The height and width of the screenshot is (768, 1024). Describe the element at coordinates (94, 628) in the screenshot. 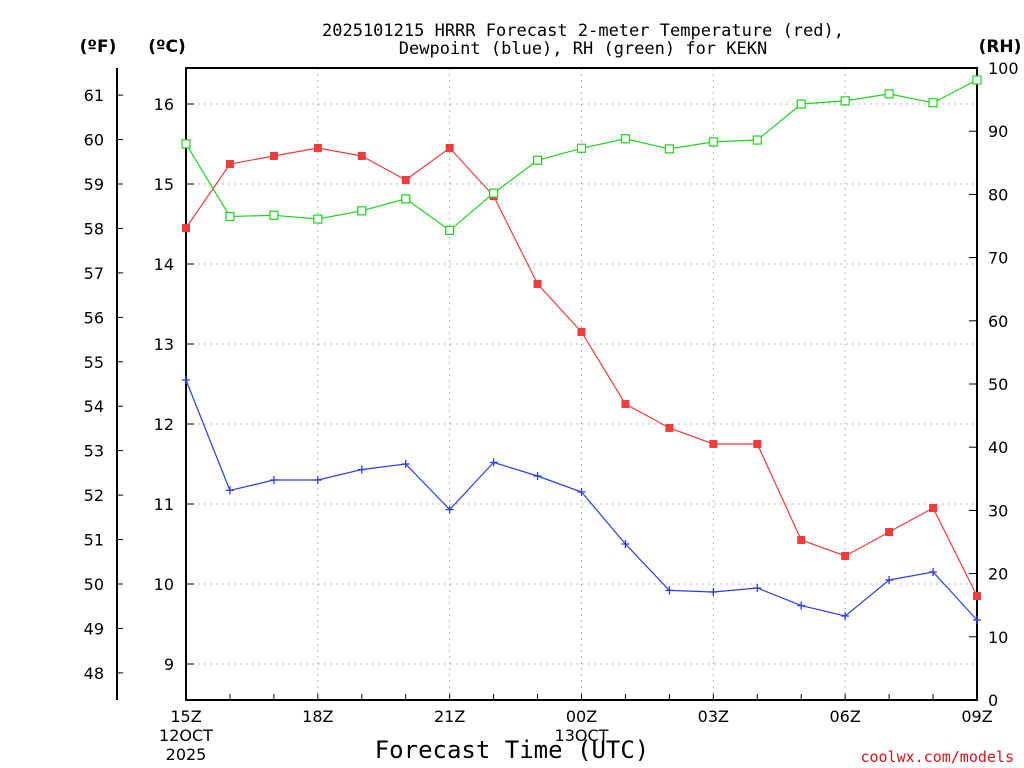

I see `fahrenheit-tick-label: 49` at that location.